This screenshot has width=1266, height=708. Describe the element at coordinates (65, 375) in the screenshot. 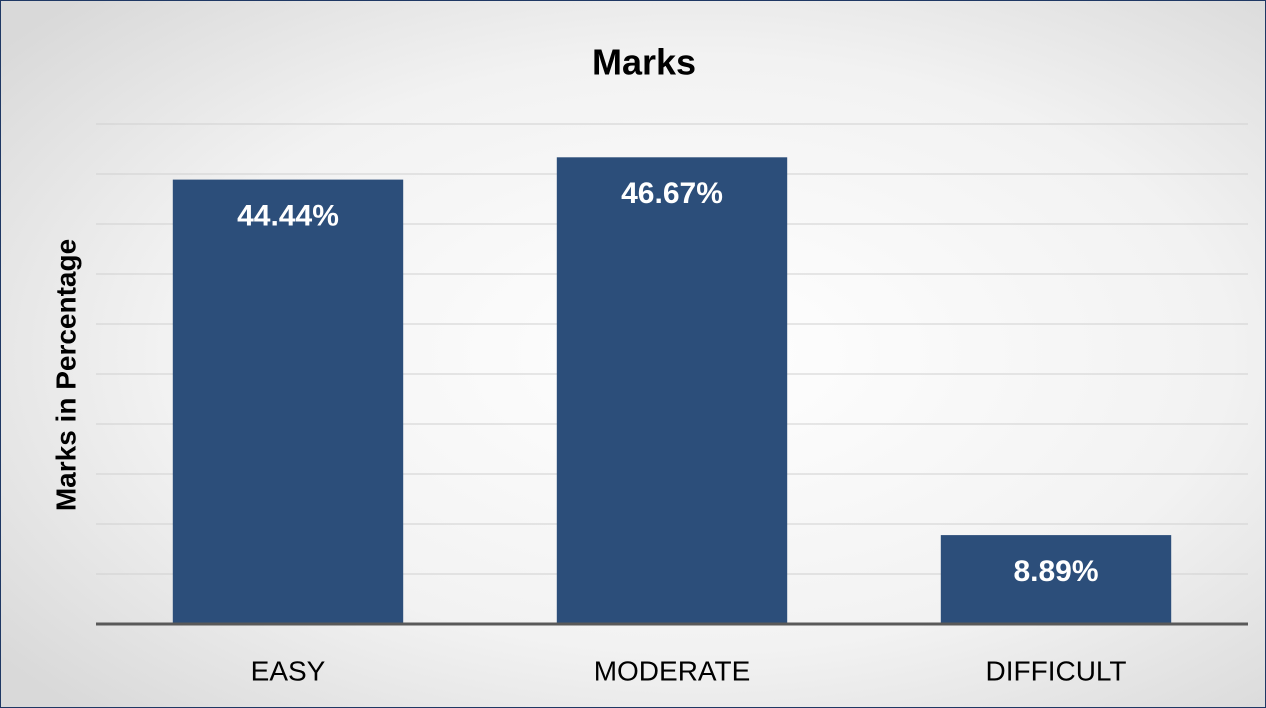

I see `y-axis-label: Marks in Percentage` at that location.